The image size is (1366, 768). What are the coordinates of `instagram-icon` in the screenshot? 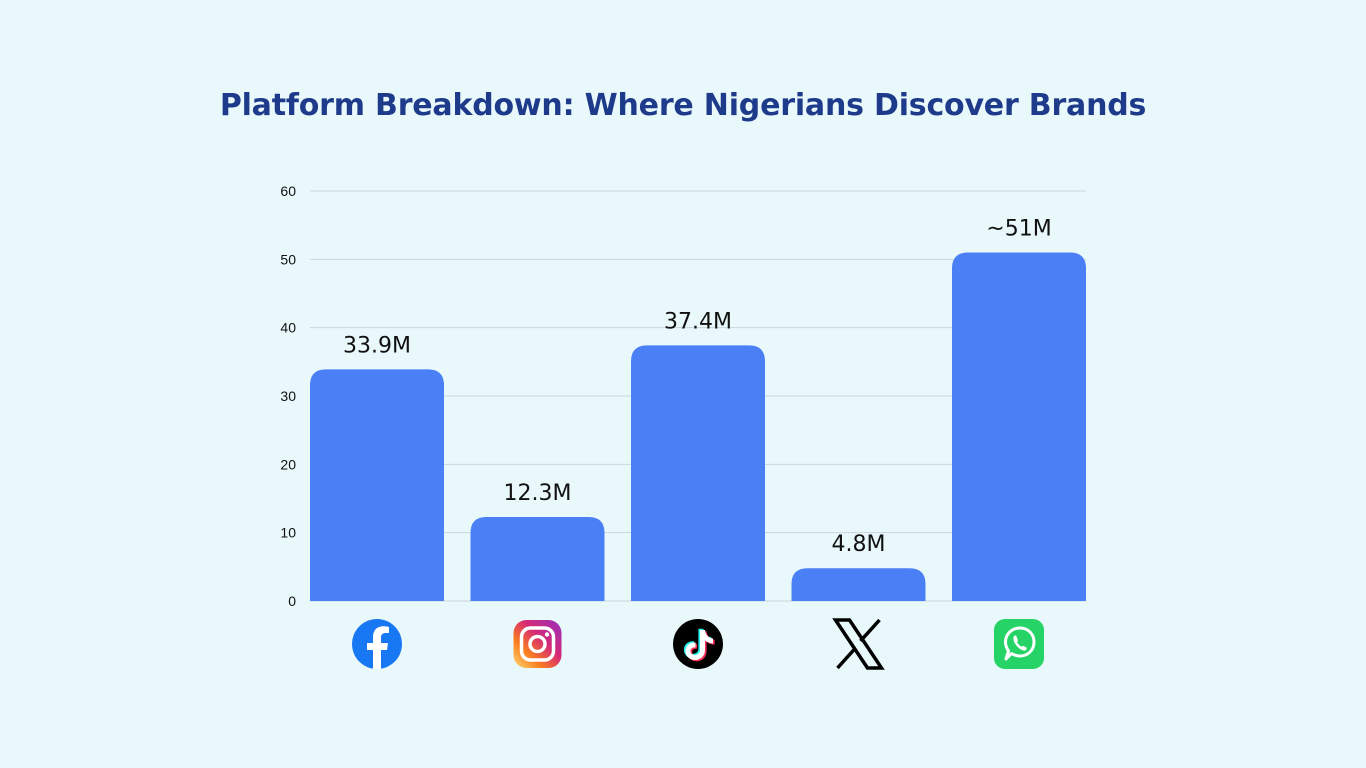 It's located at (537, 644).